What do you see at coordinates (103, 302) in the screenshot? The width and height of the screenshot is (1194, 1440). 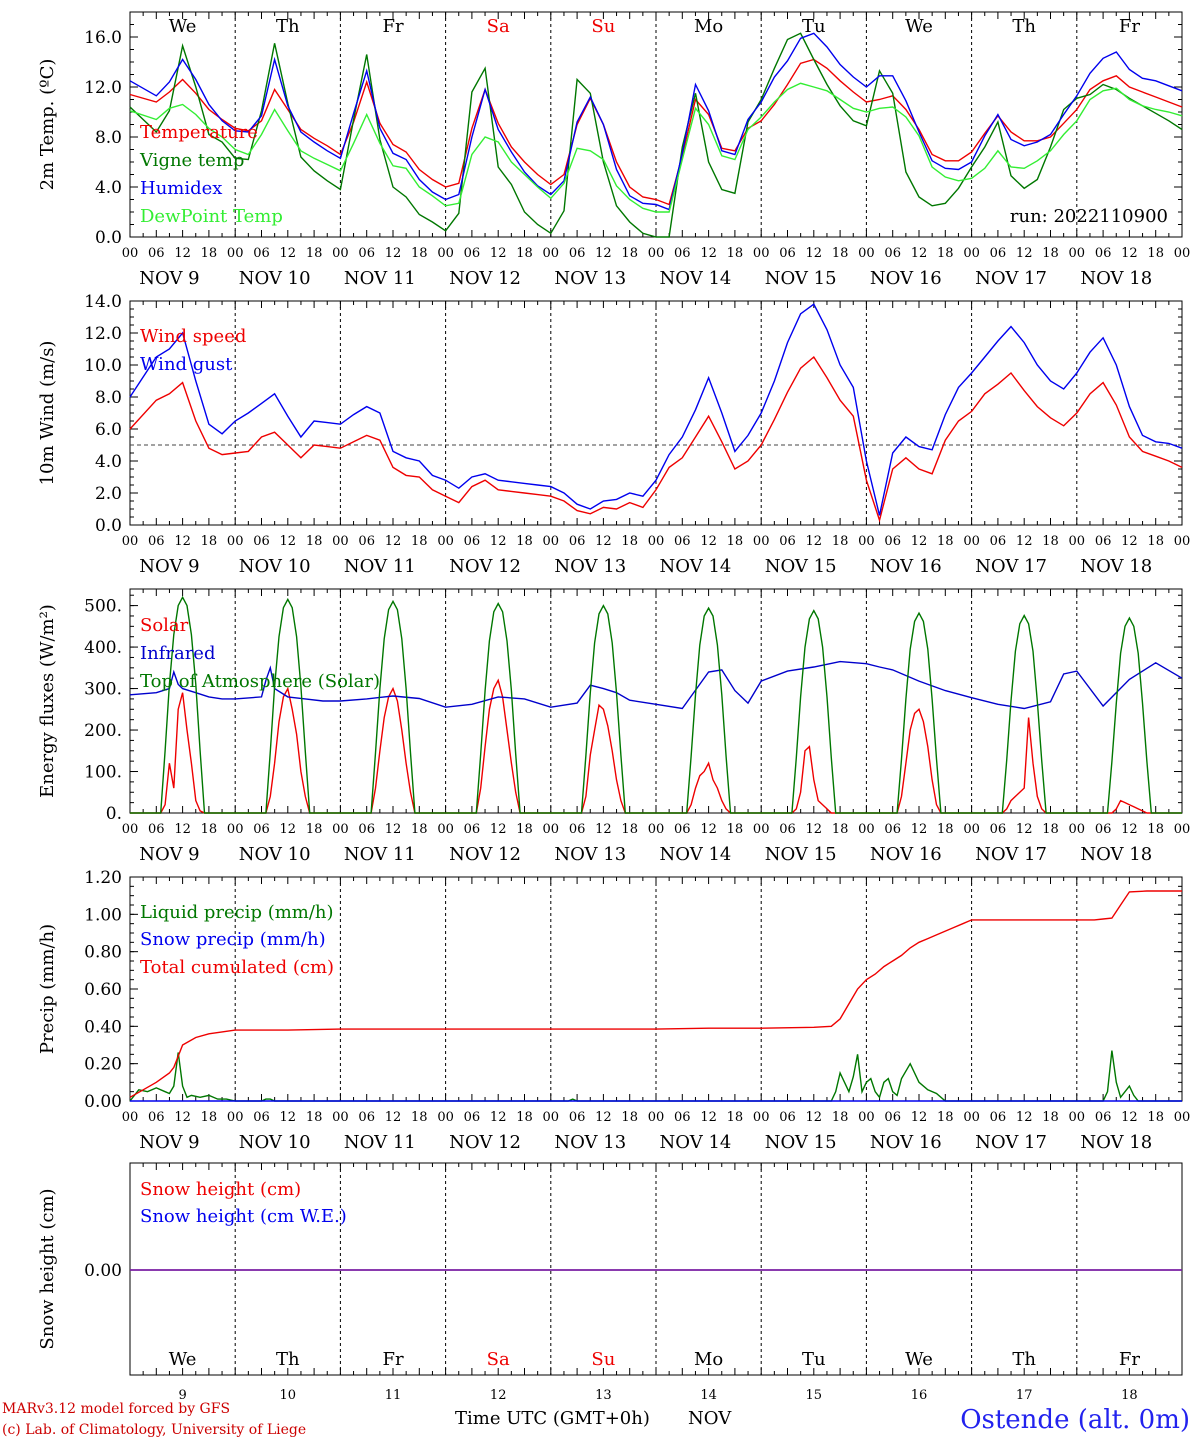 I see `y-tick-label: 14.0` at bounding box center [103, 302].